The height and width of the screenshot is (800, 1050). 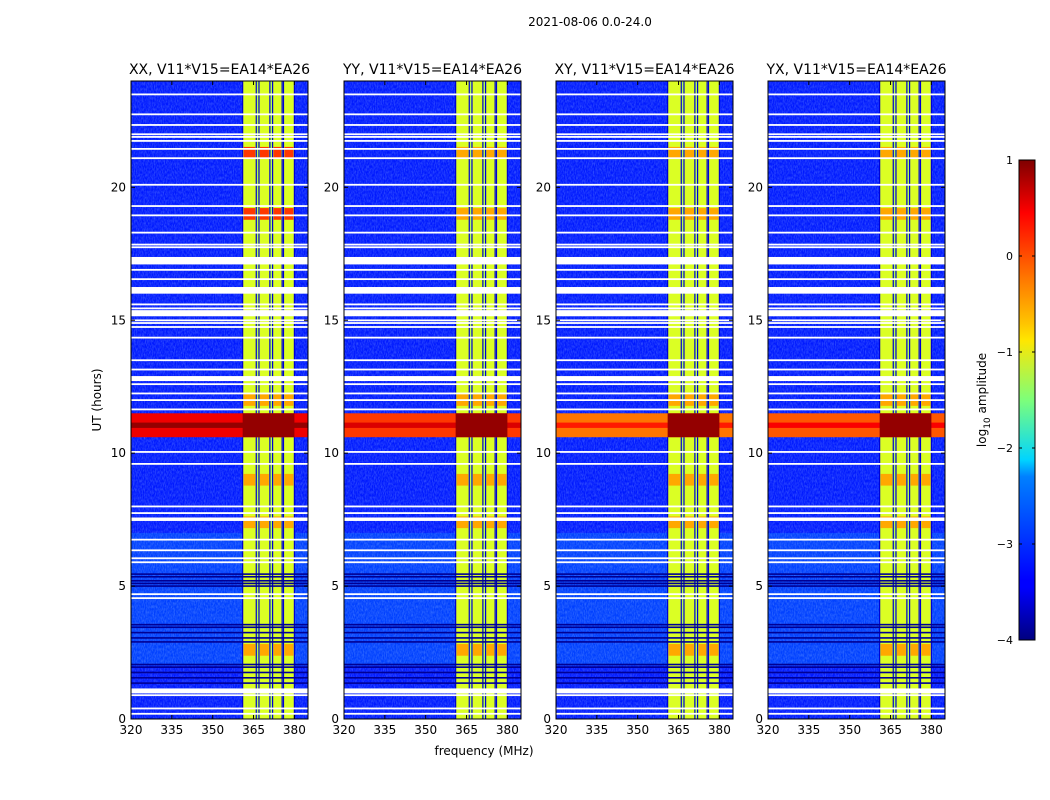 What do you see at coordinates (212, 730) in the screenshot?
I see `x-tick-label: 350` at bounding box center [212, 730].